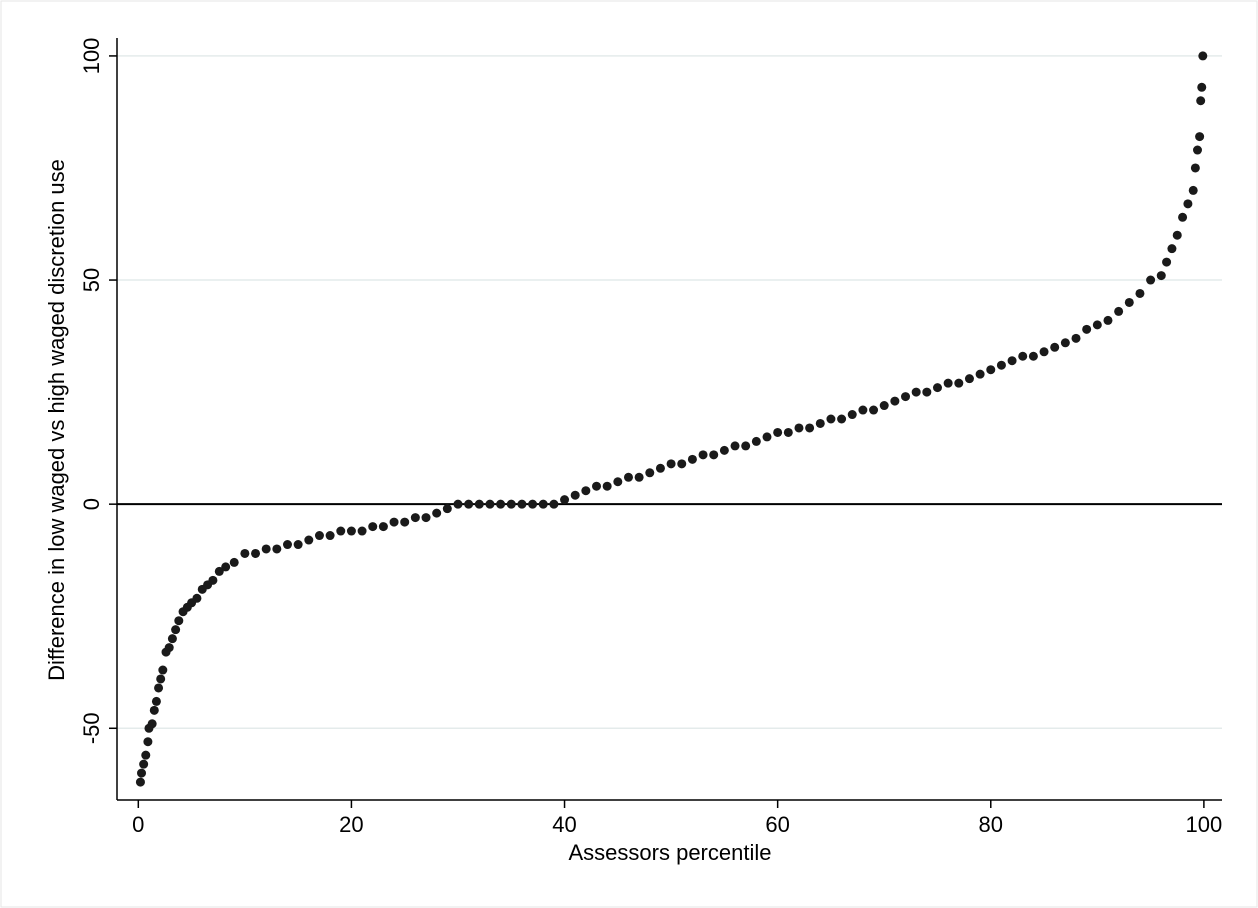 This screenshot has height=908, width=1258. What do you see at coordinates (351, 824) in the screenshot?
I see `x-tick-label: 20` at bounding box center [351, 824].